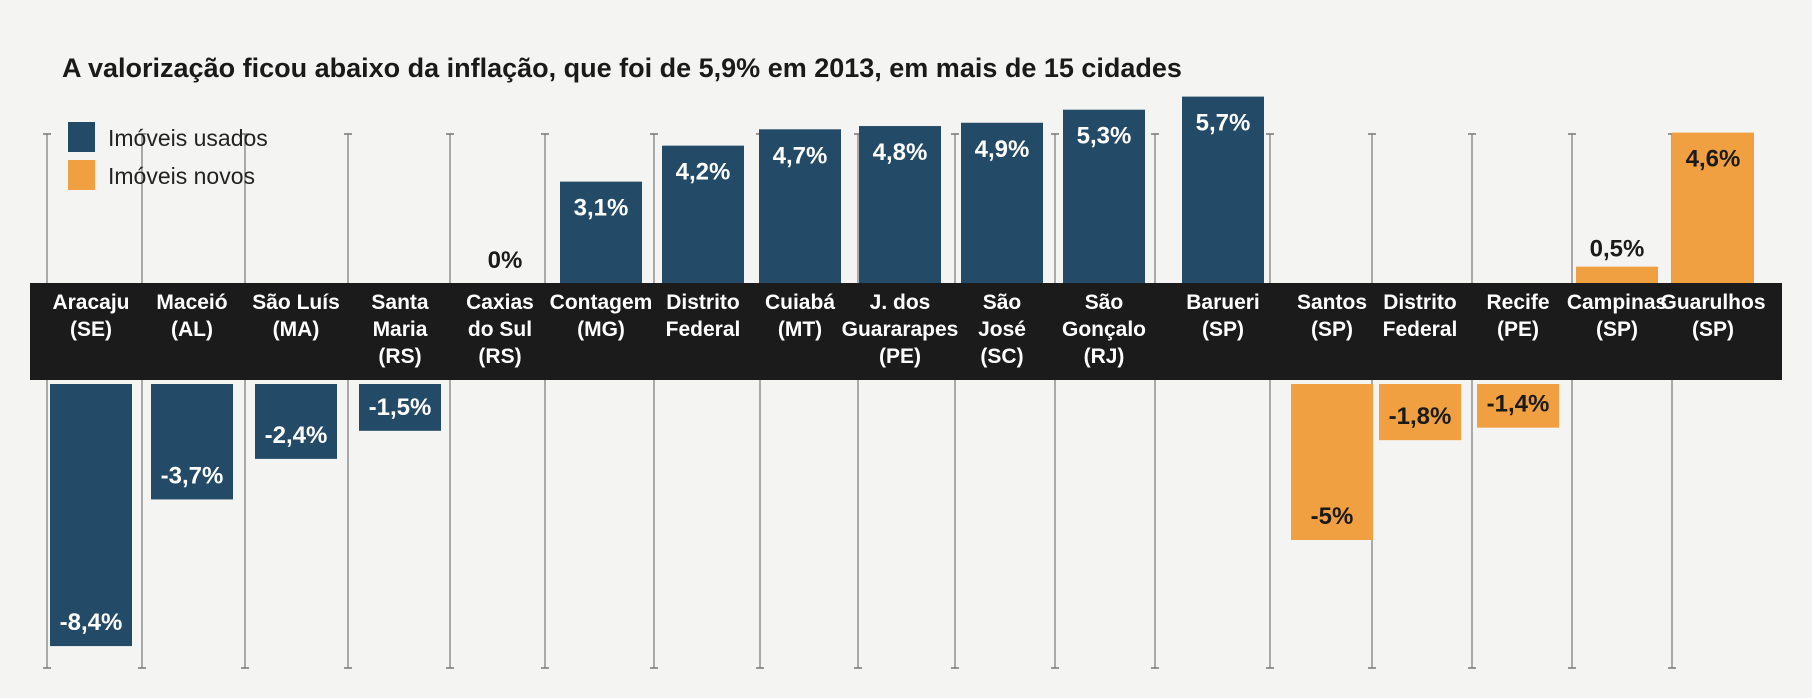  Describe the element at coordinates (1104, 329) in the screenshot. I see `tick-label: Gonçalo` at that location.